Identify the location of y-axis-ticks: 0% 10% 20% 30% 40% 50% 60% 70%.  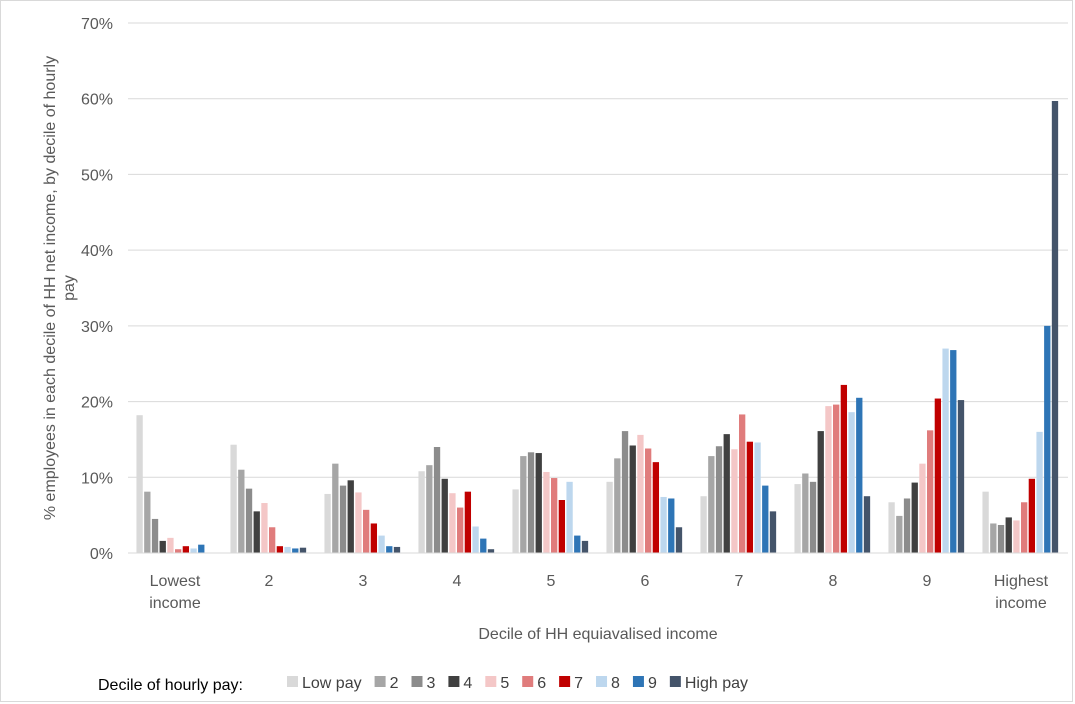
(97, 289).